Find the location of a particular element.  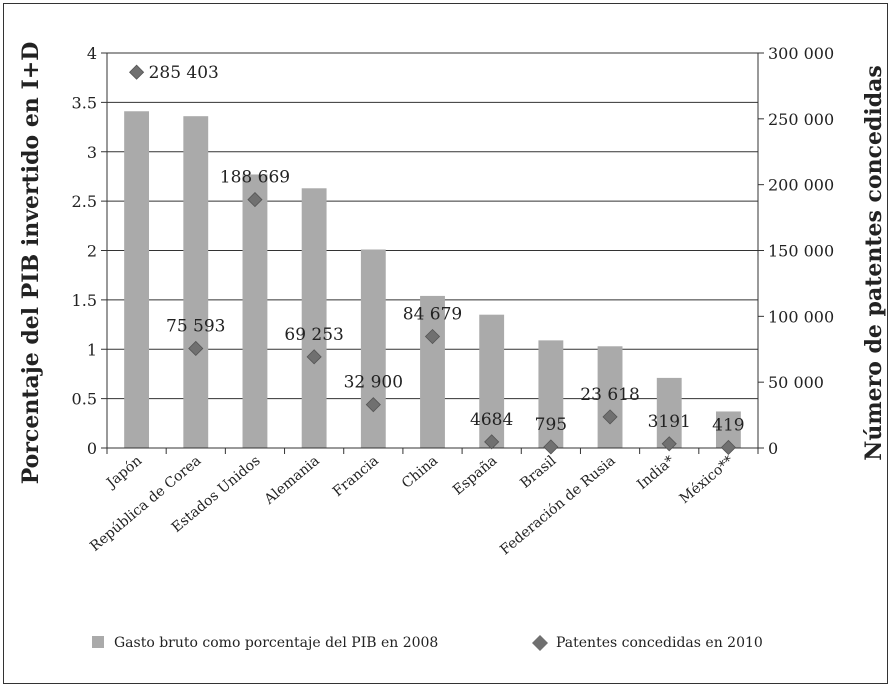

category-label: China is located at coordinates (420, 472).